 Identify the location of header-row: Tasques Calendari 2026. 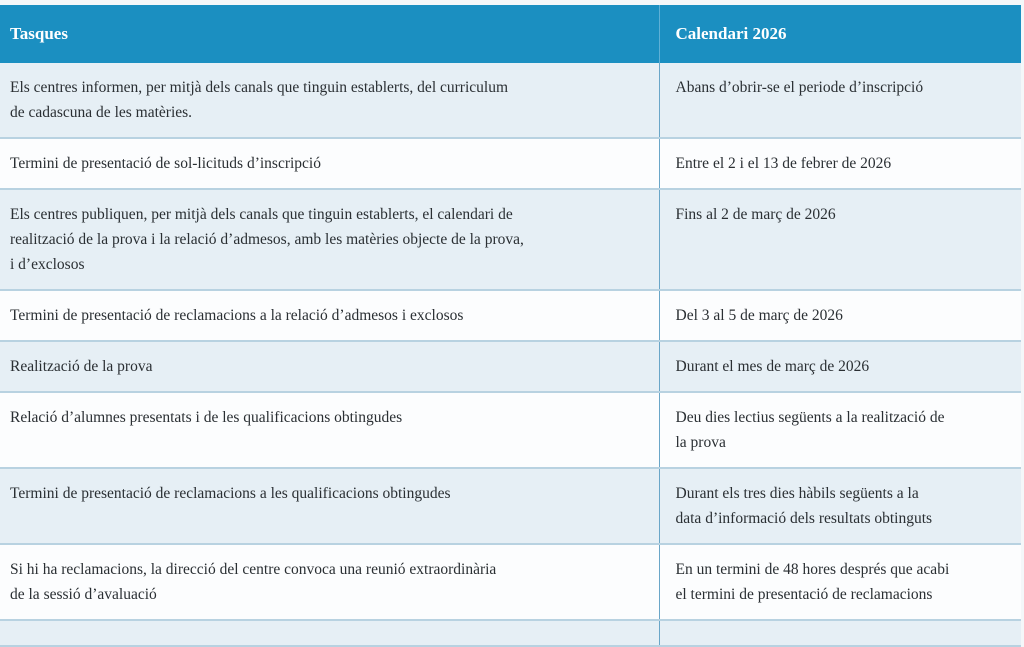
(510, 34).